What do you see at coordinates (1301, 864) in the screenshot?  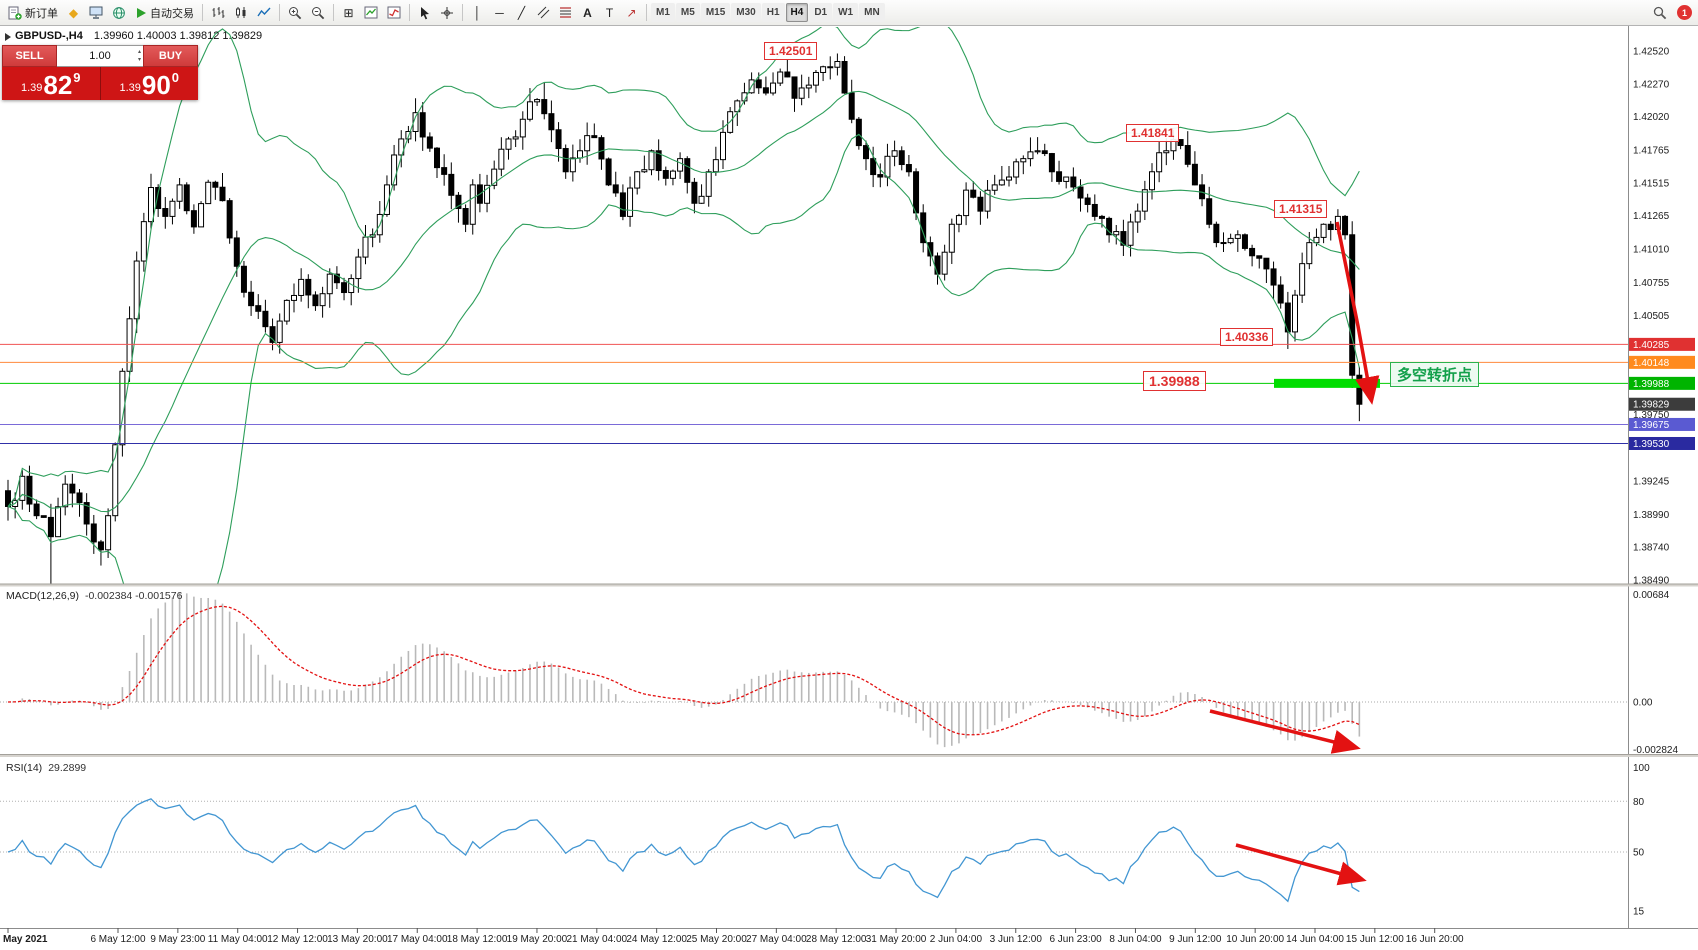 I see `rsi-down-arrow` at bounding box center [1301, 864].